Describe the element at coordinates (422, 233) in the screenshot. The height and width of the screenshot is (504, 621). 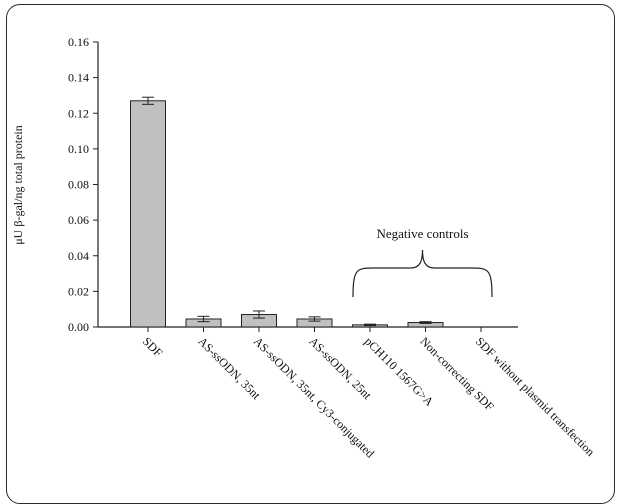
I see `annotation-label: Negative controls` at that location.